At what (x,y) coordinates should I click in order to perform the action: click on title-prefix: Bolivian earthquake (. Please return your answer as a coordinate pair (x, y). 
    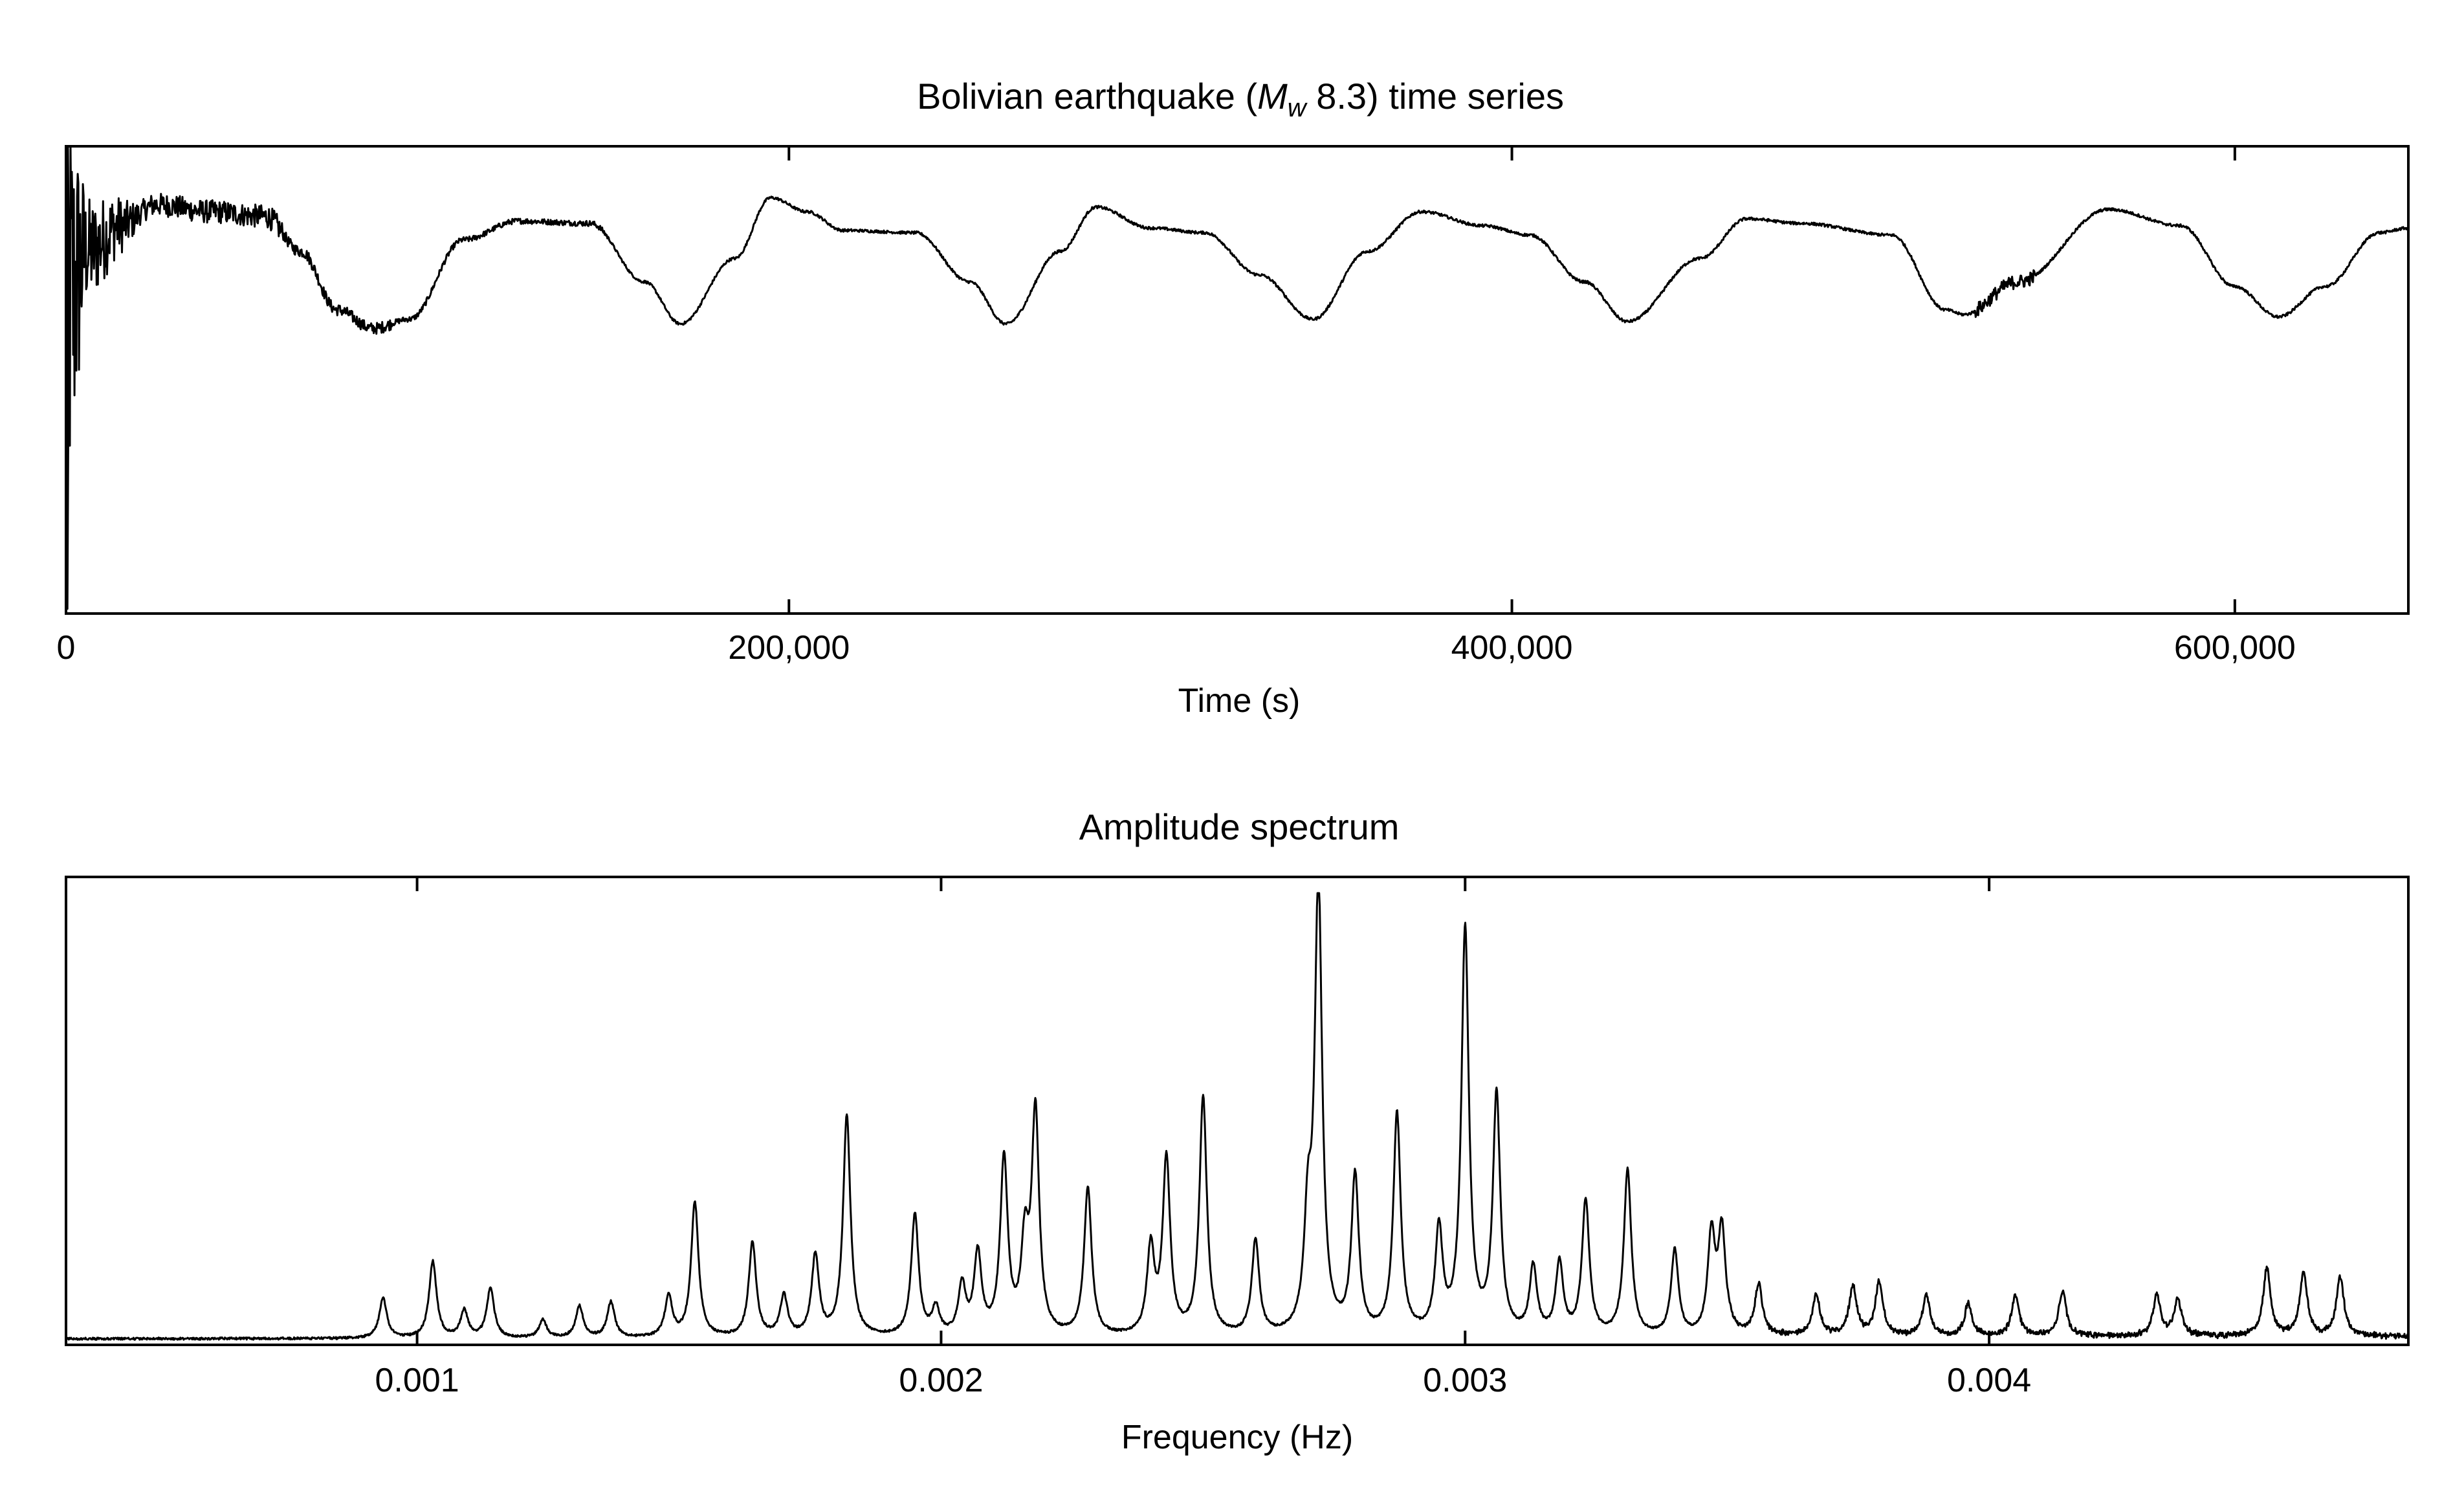
    Looking at the image, I should click on (1087, 96).